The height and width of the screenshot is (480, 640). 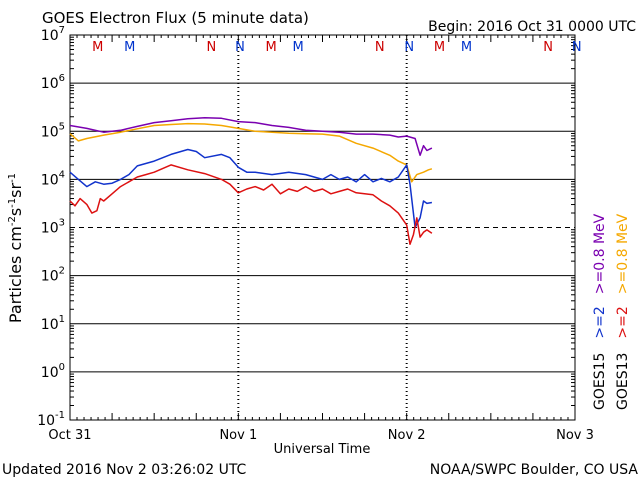 I want to click on y-axis-label-exp1: -2, so click(x=12, y=221).